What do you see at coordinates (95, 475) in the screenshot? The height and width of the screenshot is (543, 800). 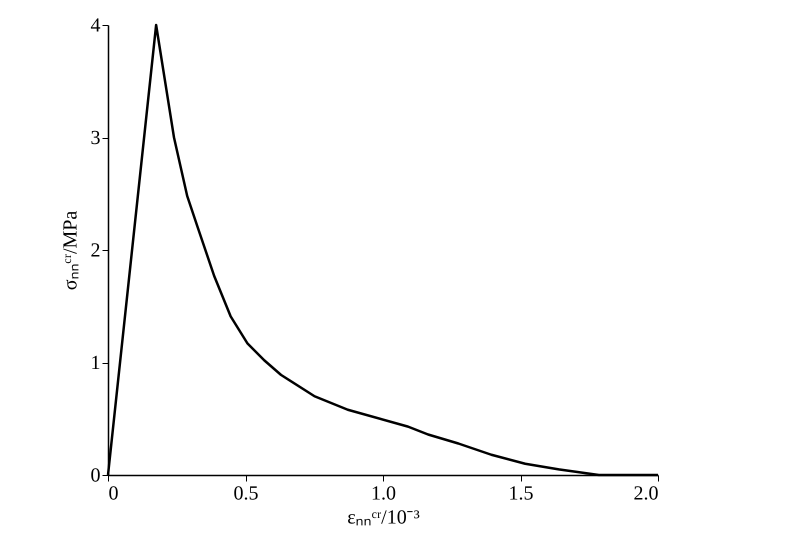 I see `y-tick-label: 0` at bounding box center [95, 475].